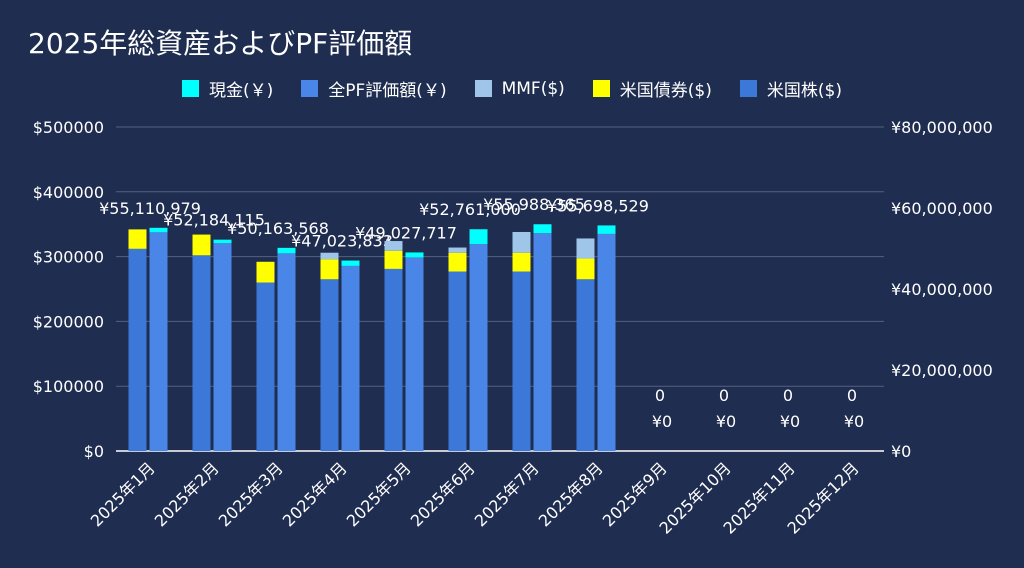 This screenshot has width=1024, height=568. What do you see at coordinates (601, 88) in the screenshot?
I see `legend-swatch-us-bonds` at bounding box center [601, 88].